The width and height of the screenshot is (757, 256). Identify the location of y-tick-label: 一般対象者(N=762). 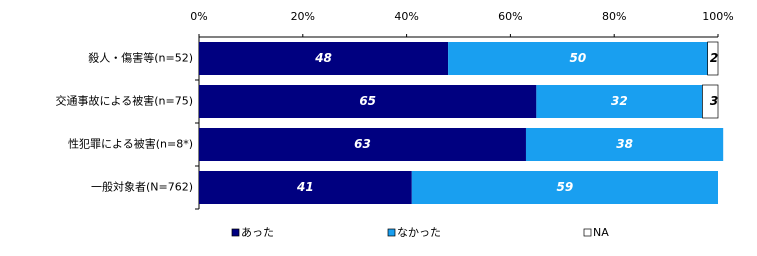
(142, 187).